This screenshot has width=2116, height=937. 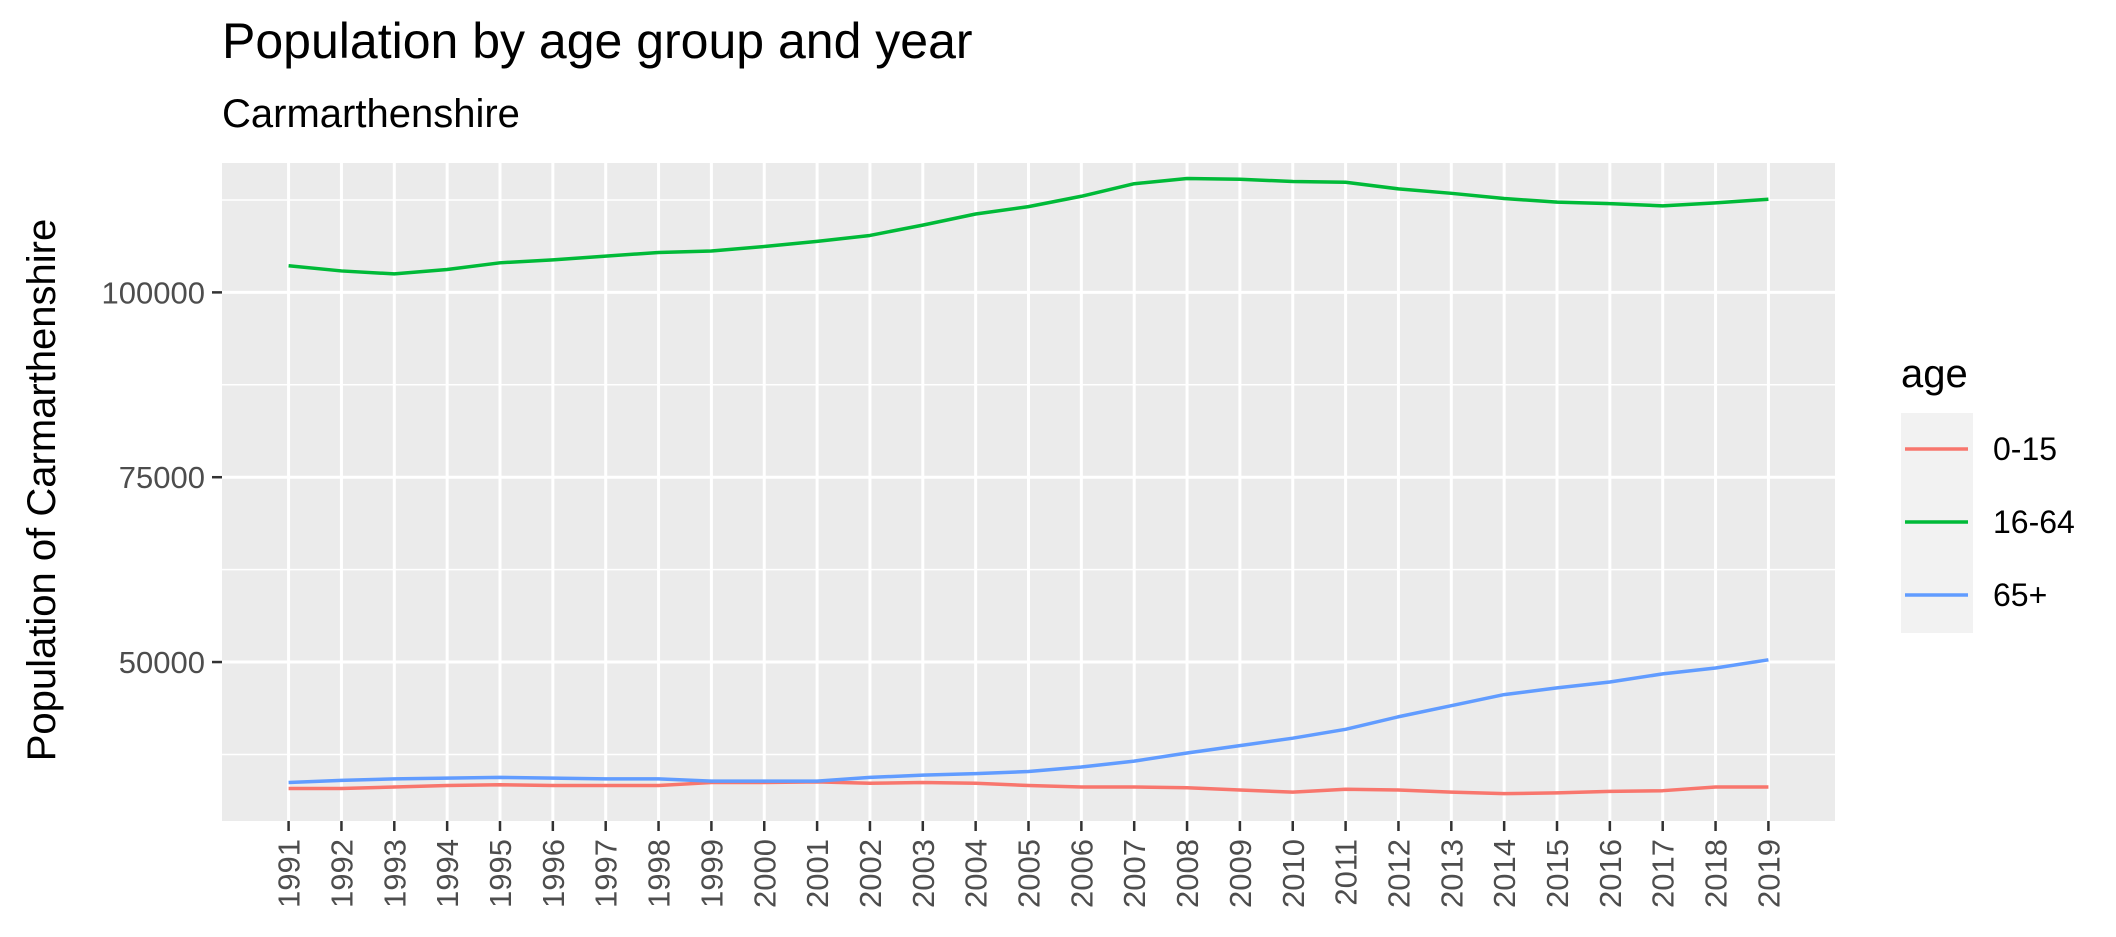 What do you see at coordinates (371, 114) in the screenshot?
I see `chart-subtitle: Carmarthenshire` at bounding box center [371, 114].